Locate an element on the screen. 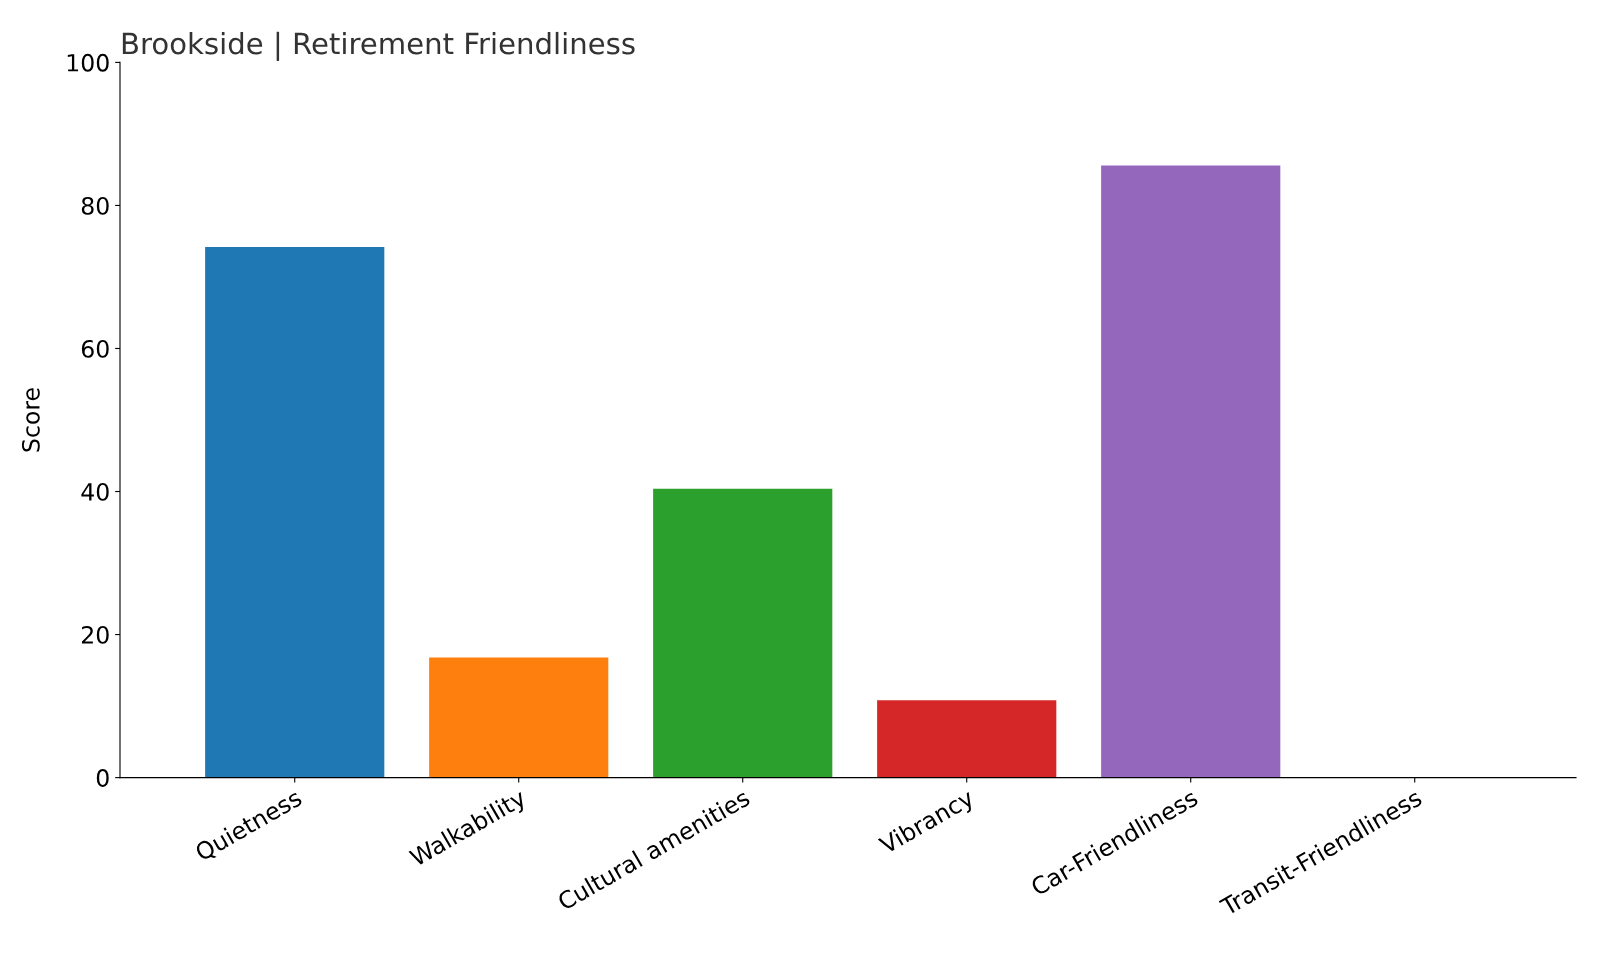  y-tick-label: 40 is located at coordinates (95, 491).